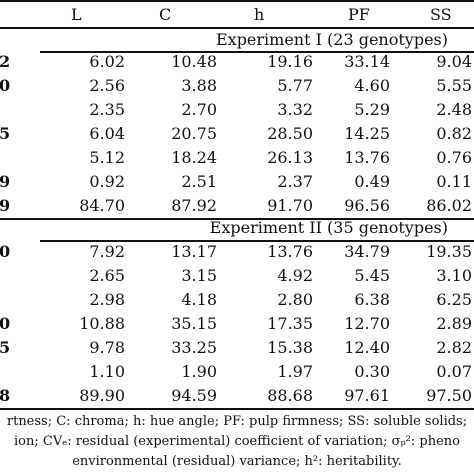 Image resolution: width=474 pixels, height=474 pixels. What do you see at coordinates (295, 109) in the screenshot?
I see `table-cell: 3.32` at bounding box center [295, 109].